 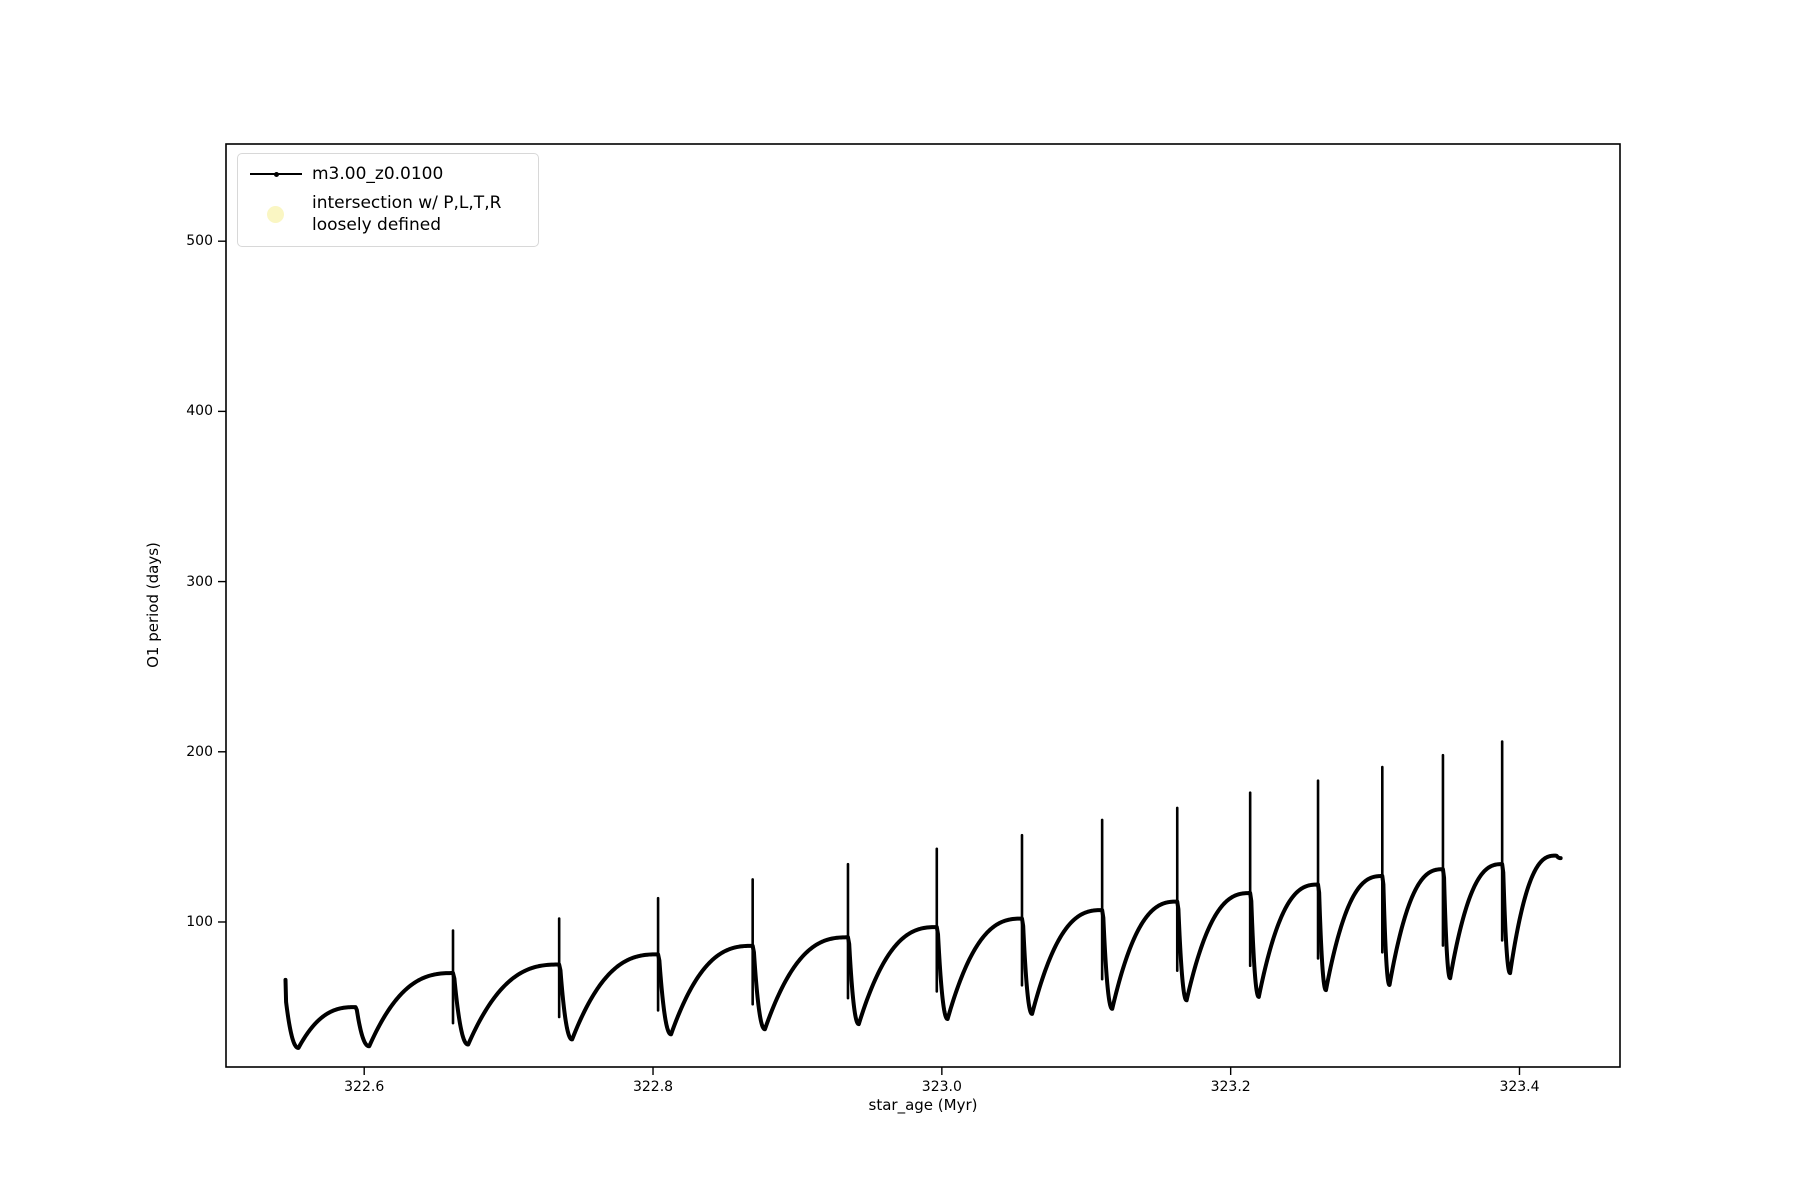 What do you see at coordinates (199, 241) in the screenshot?
I see `y-tick-label: 500` at bounding box center [199, 241].